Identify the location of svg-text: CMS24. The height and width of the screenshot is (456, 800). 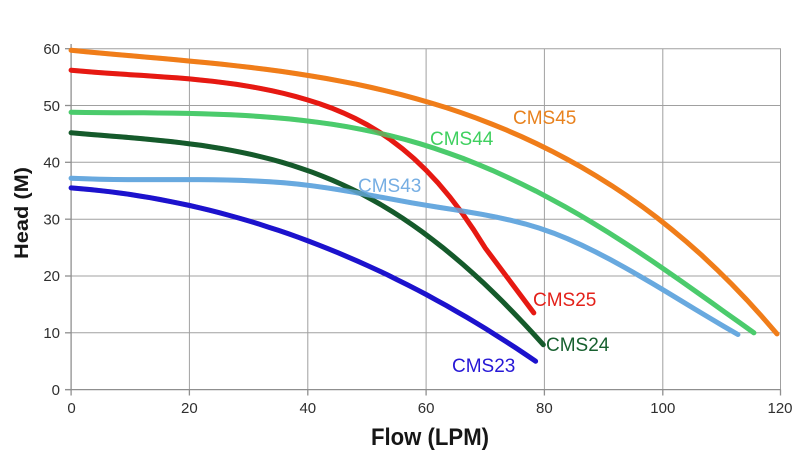
(578, 345).